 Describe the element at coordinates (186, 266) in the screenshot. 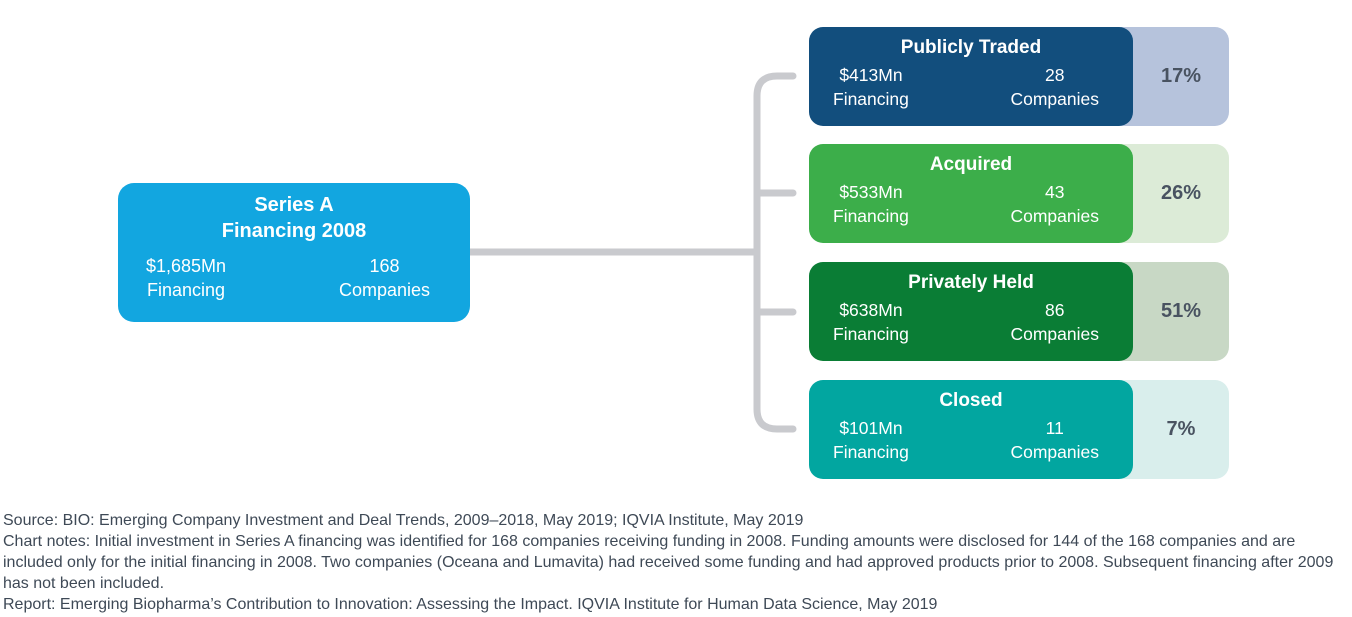

I see `root-financing-value: $1,685Mn` at that location.